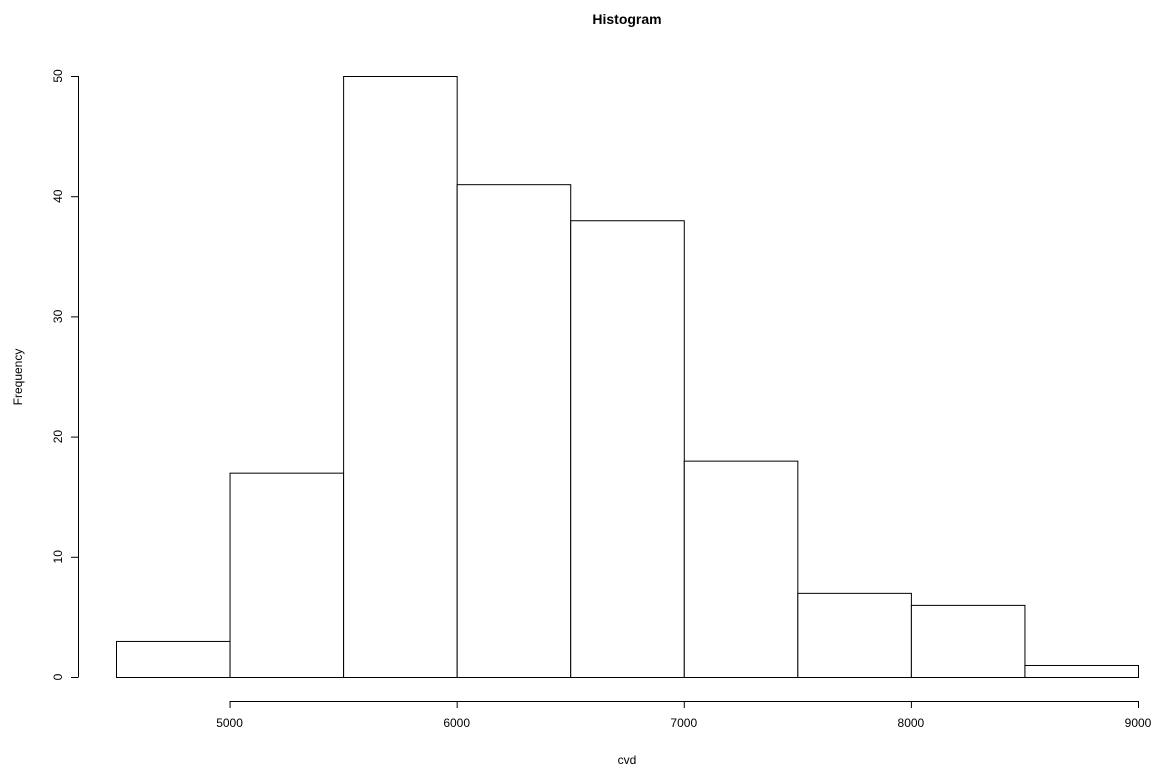 This screenshot has width=1158, height=770. Describe the element at coordinates (58, 196) in the screenshot. I see `y-tick-label: 40` at that location.